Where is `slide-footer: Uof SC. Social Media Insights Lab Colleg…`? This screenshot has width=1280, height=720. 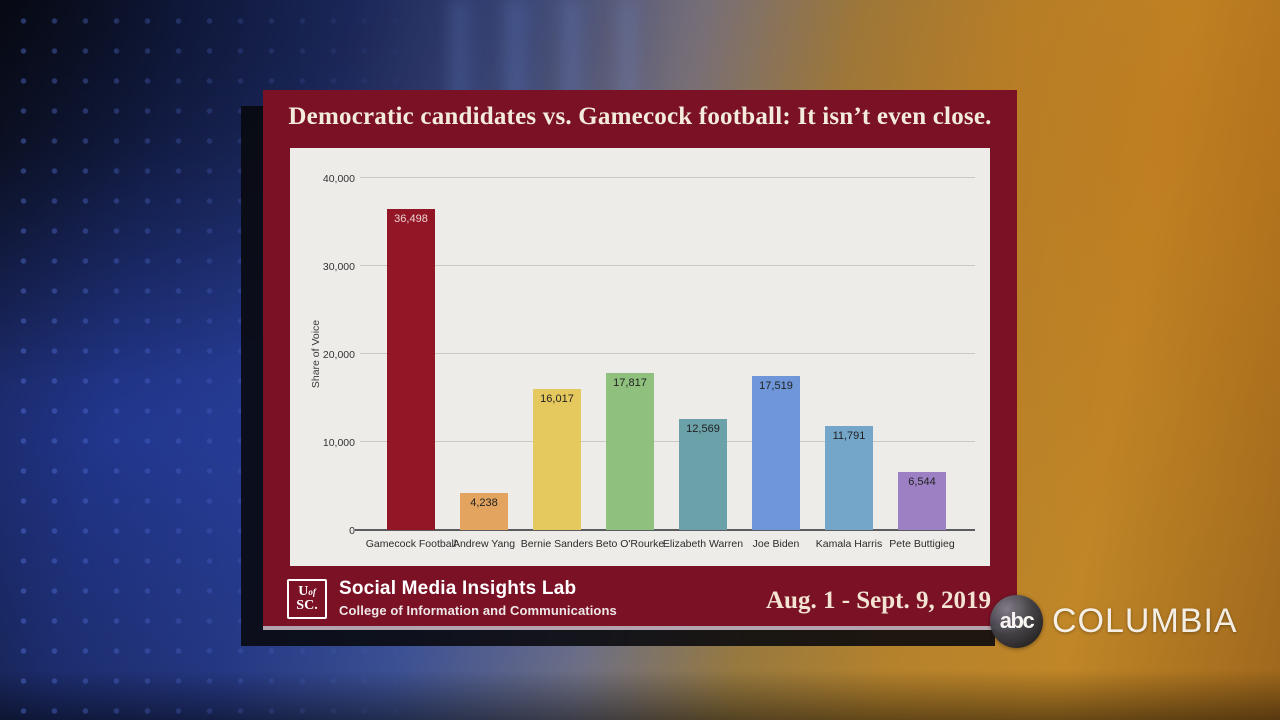
slide-footer: Uof SC. Social Media Insights Lab Colleg… is located at coordinates (639, 598).